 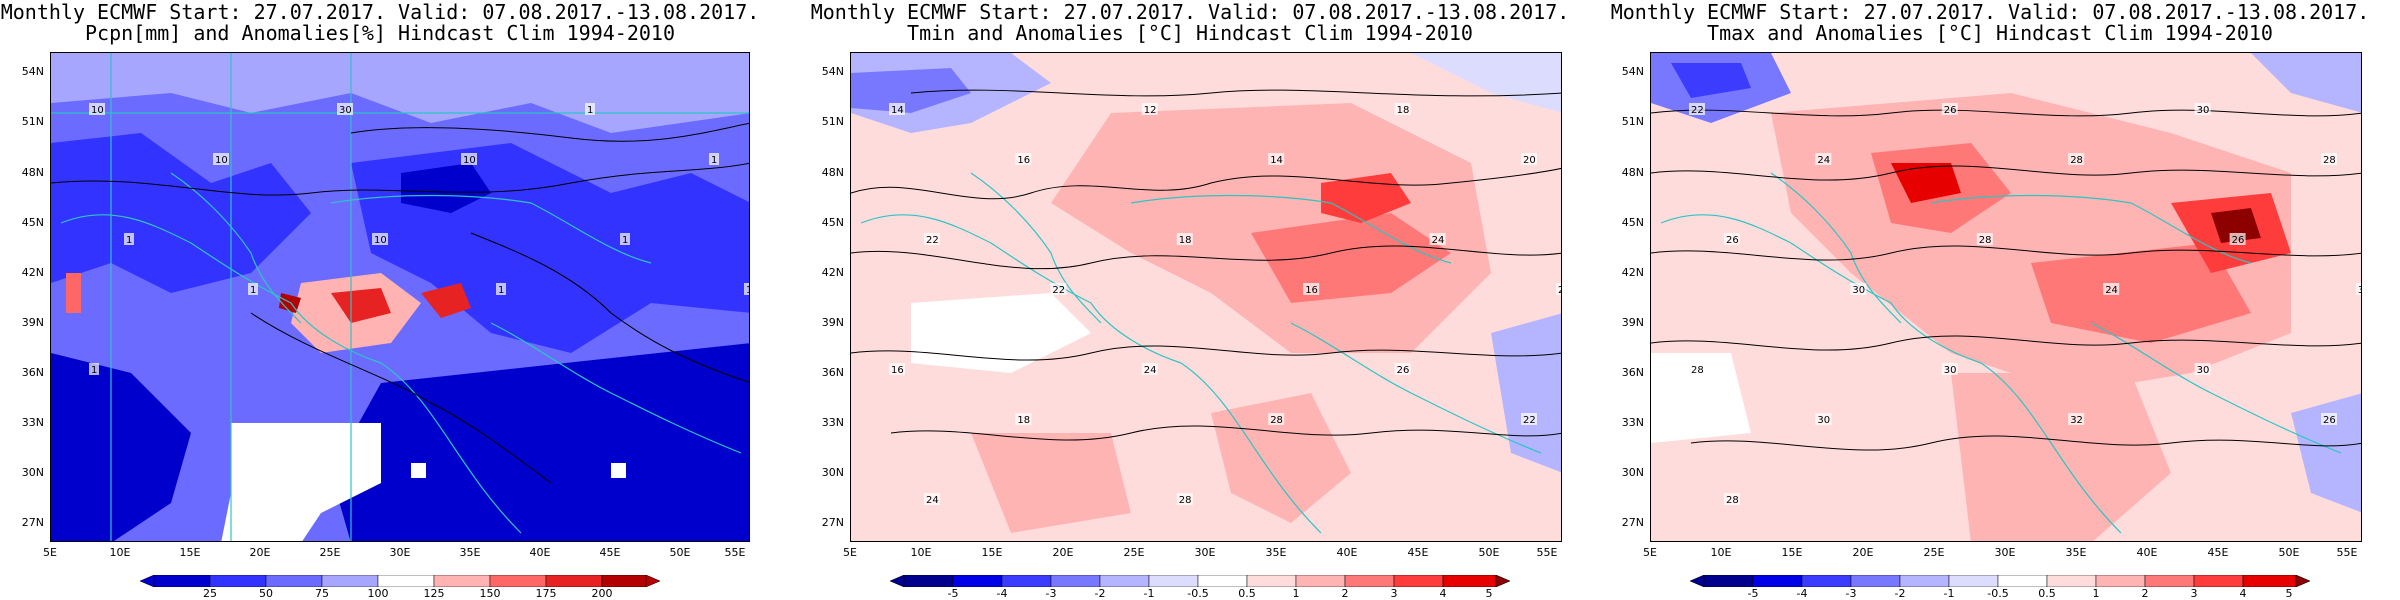 What do you see at coordinates (1205, 552) in the screenshot?
I see `lon-label: 30E` at bounding box center [1205, 552].